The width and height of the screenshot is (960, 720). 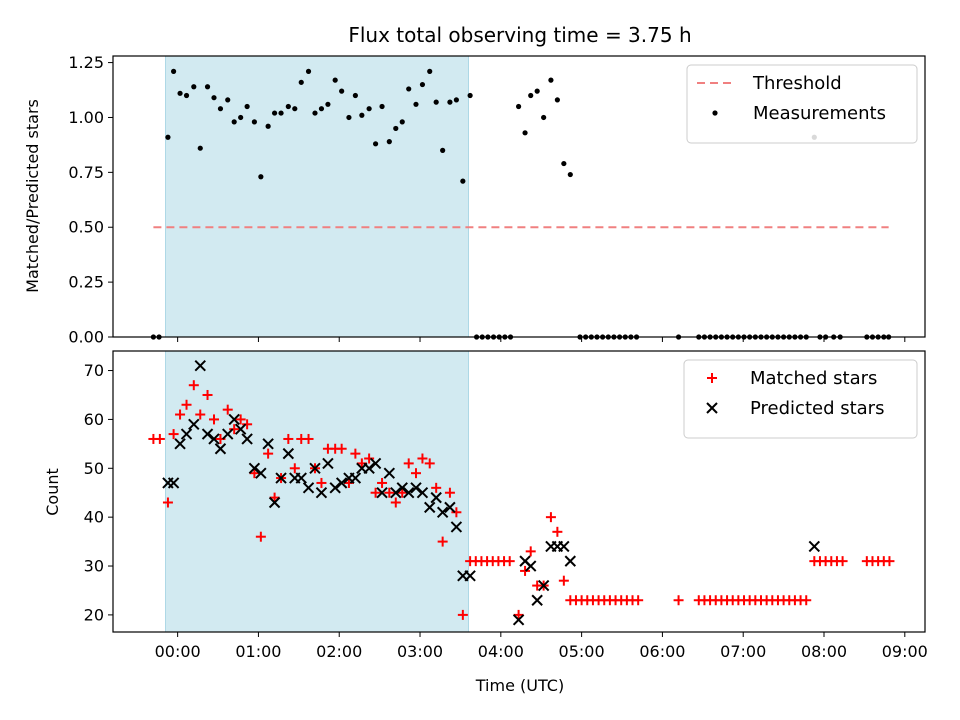 What do you see at coordinates (94, 566) in the screenshot?
I see `y-tick-label: 30` at bounding box center [94, 566].